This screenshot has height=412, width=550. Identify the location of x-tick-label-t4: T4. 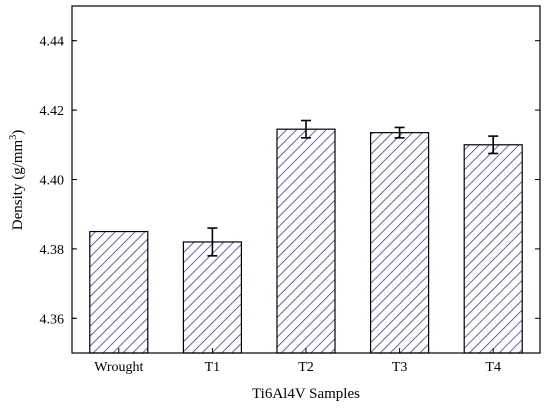
(493, 367).